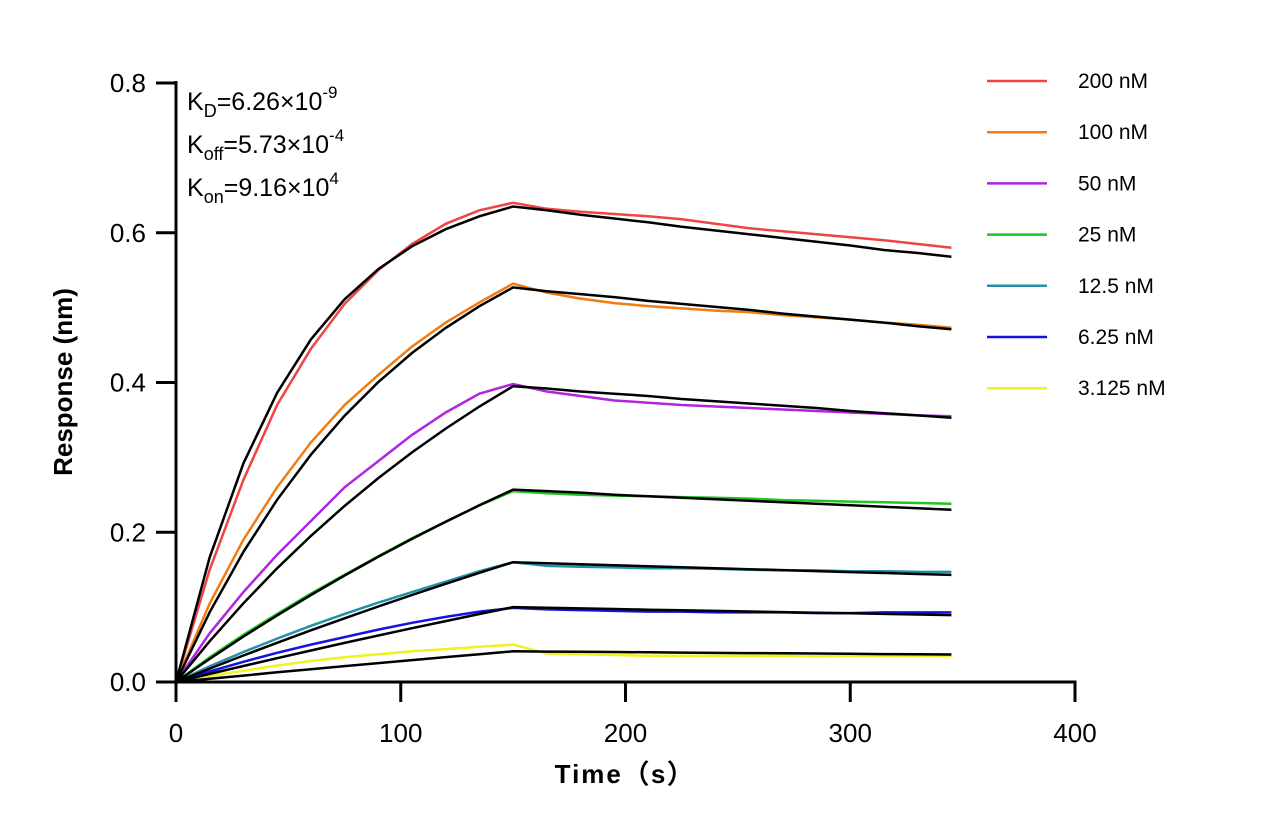 Image resolution: width=1287 pixels, height=835 pixels. What do you see at coordinates (263, 188) in the screenshot?
I see `kinetic-constant-on: Kon=9.16×104` at bounding box center [263, 188].